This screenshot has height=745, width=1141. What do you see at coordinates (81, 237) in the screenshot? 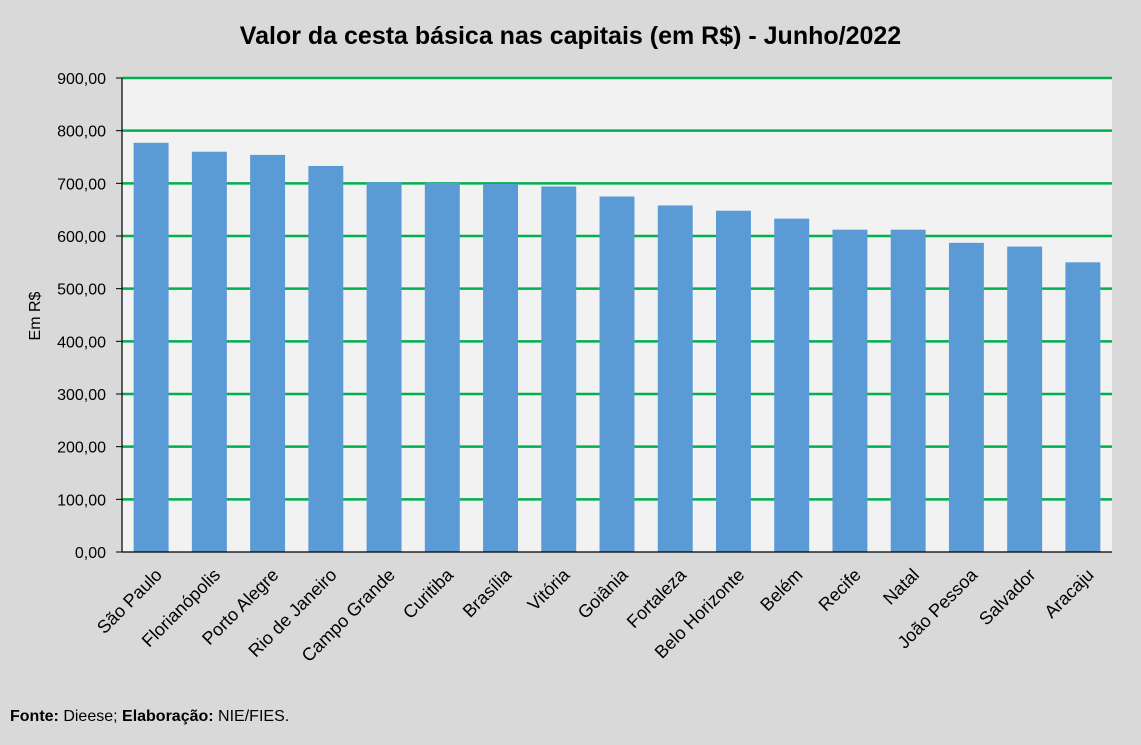
I see `y-tick-label: 600,00` at bounding box center [81, 237].